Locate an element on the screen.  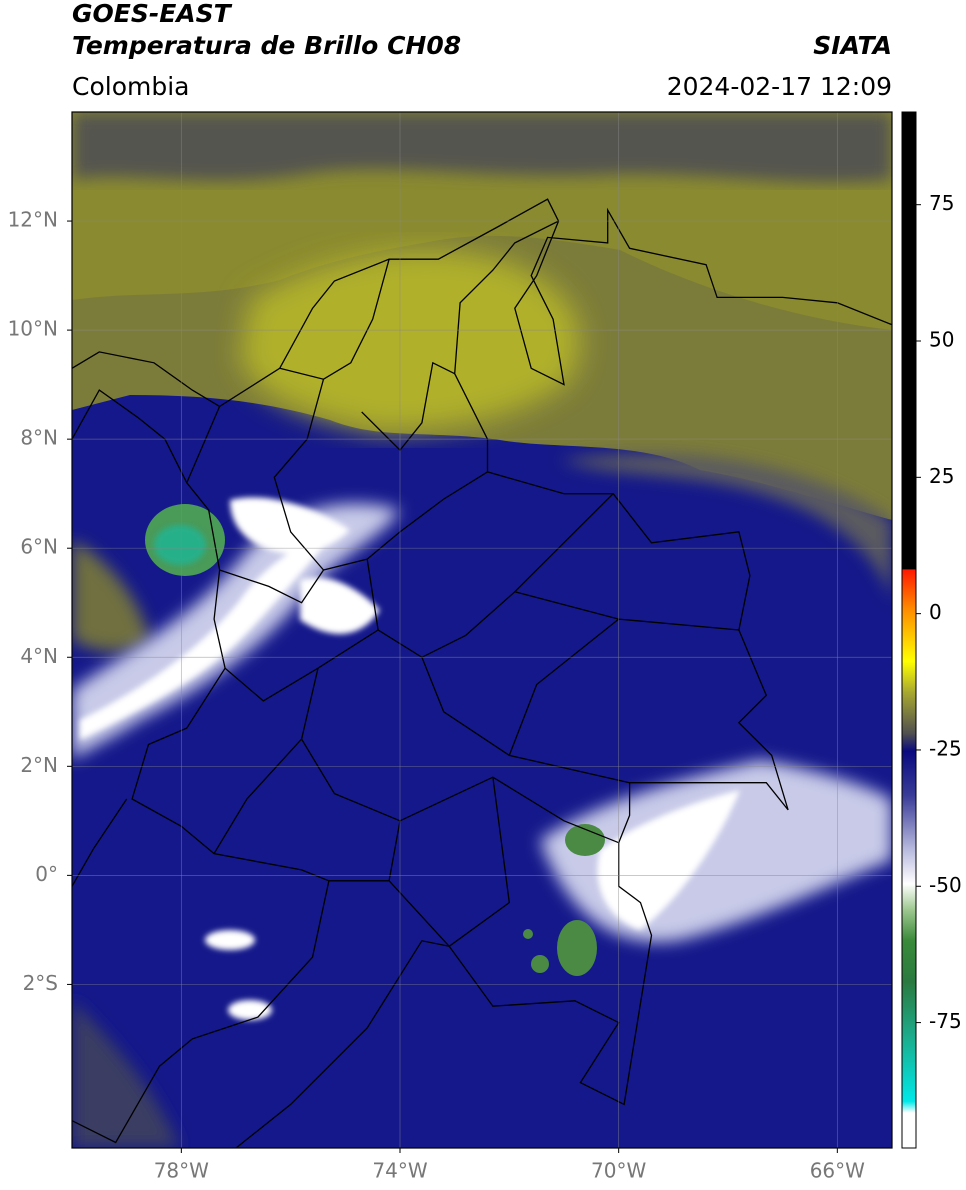
colorbar-tick-label: -50 is located at coordinates (945, 885).